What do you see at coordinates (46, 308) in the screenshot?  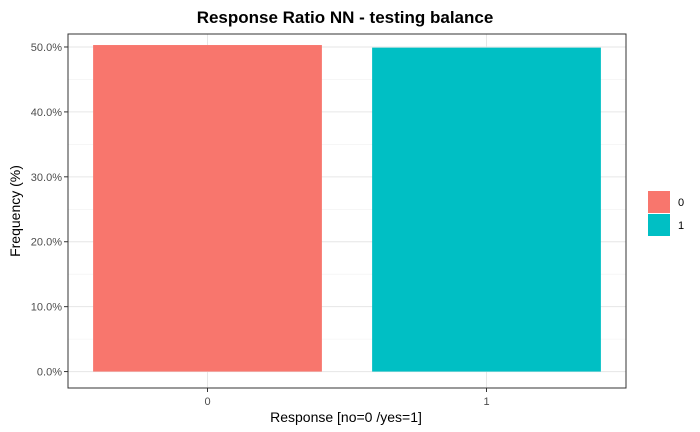 I see `y-tick-label: 10.0%` at bounding box center [46, 308].